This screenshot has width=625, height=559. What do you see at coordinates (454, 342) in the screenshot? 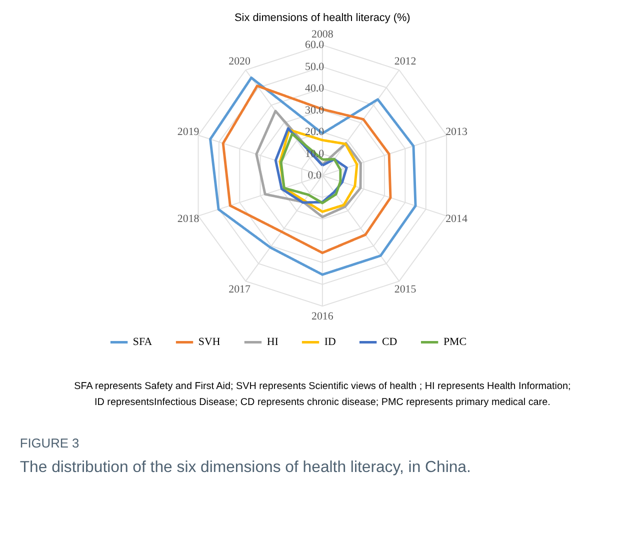
I see `legend-label: PMC` at bounding box center [454, 342].